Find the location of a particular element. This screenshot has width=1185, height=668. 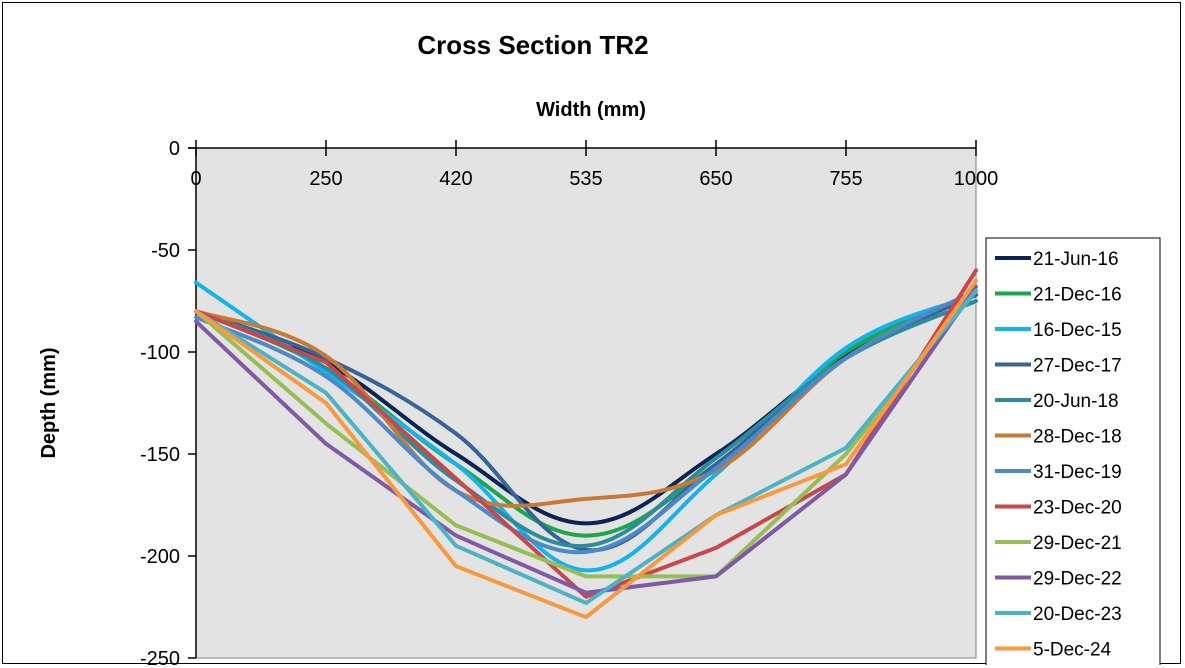

x-tick-label: 755 is located at coordinates (845, 179).